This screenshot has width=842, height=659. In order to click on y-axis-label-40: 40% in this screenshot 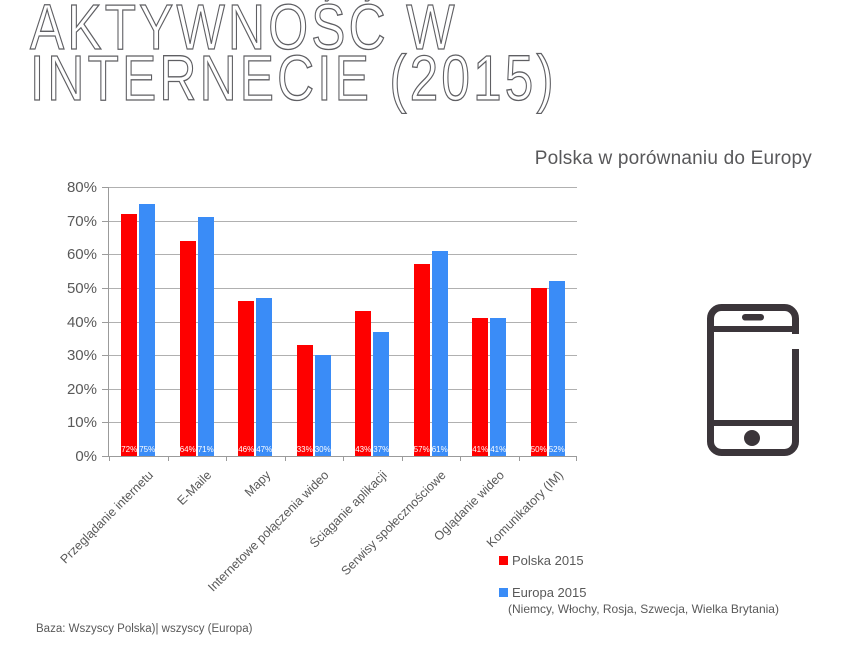, I will do `click(81, 322)`.